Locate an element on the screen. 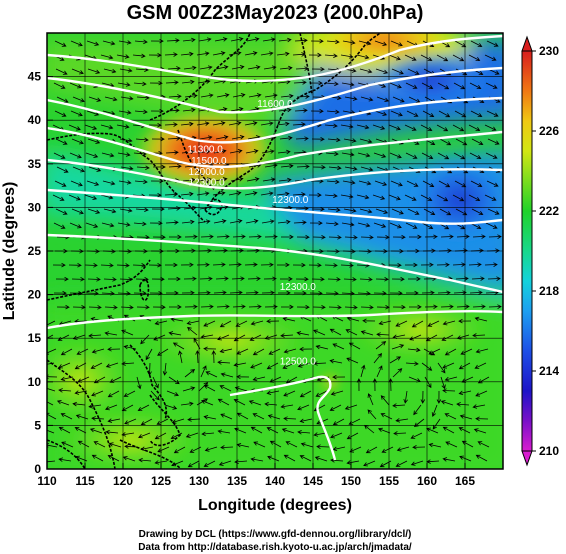 This screenshot has height=554, width=566. warm-patch-east is located at coordinates (420, 330).